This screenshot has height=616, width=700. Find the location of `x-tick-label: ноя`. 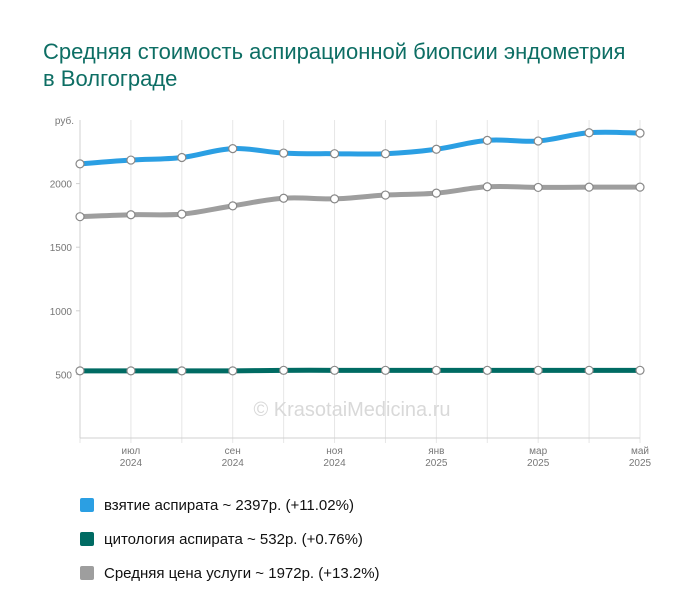

x-tick-label: ноя is located at coordinates (334, 451).